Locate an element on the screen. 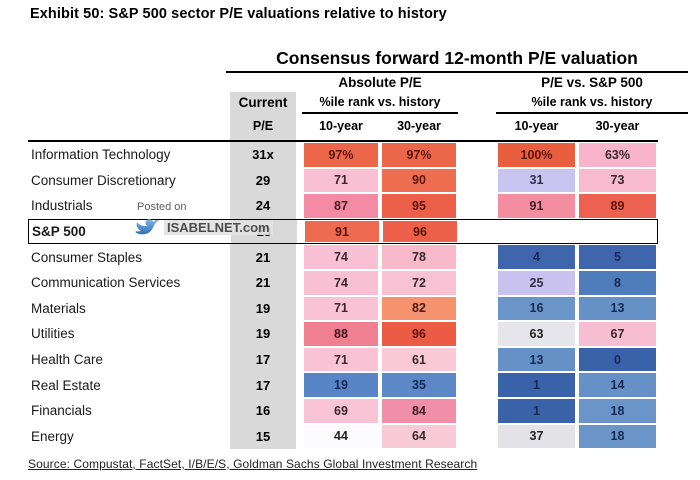 The width and height of the screenshot is (700, 480). sector-label: S&P 500 is located at coordinates (59, 232).